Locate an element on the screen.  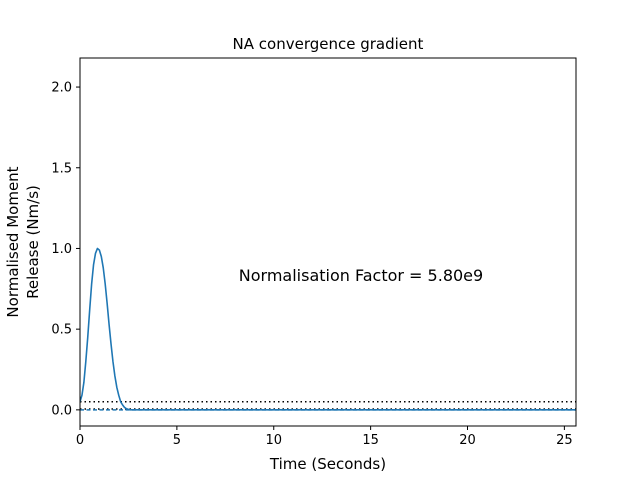
x-tick-label: 10 is located at coordinates (273, 440).